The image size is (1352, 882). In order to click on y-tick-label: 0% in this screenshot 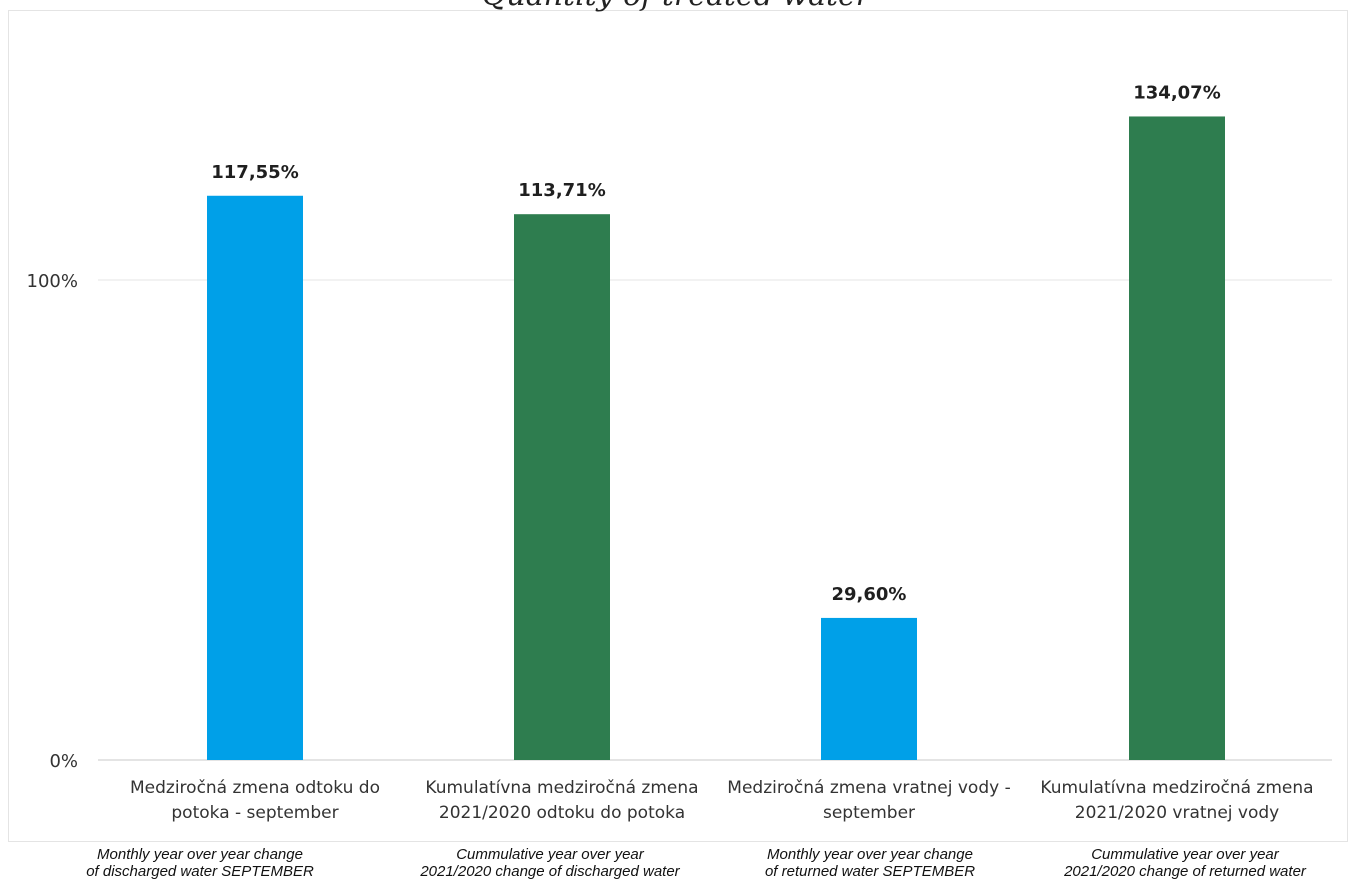, I will do `click(63, 761)`.